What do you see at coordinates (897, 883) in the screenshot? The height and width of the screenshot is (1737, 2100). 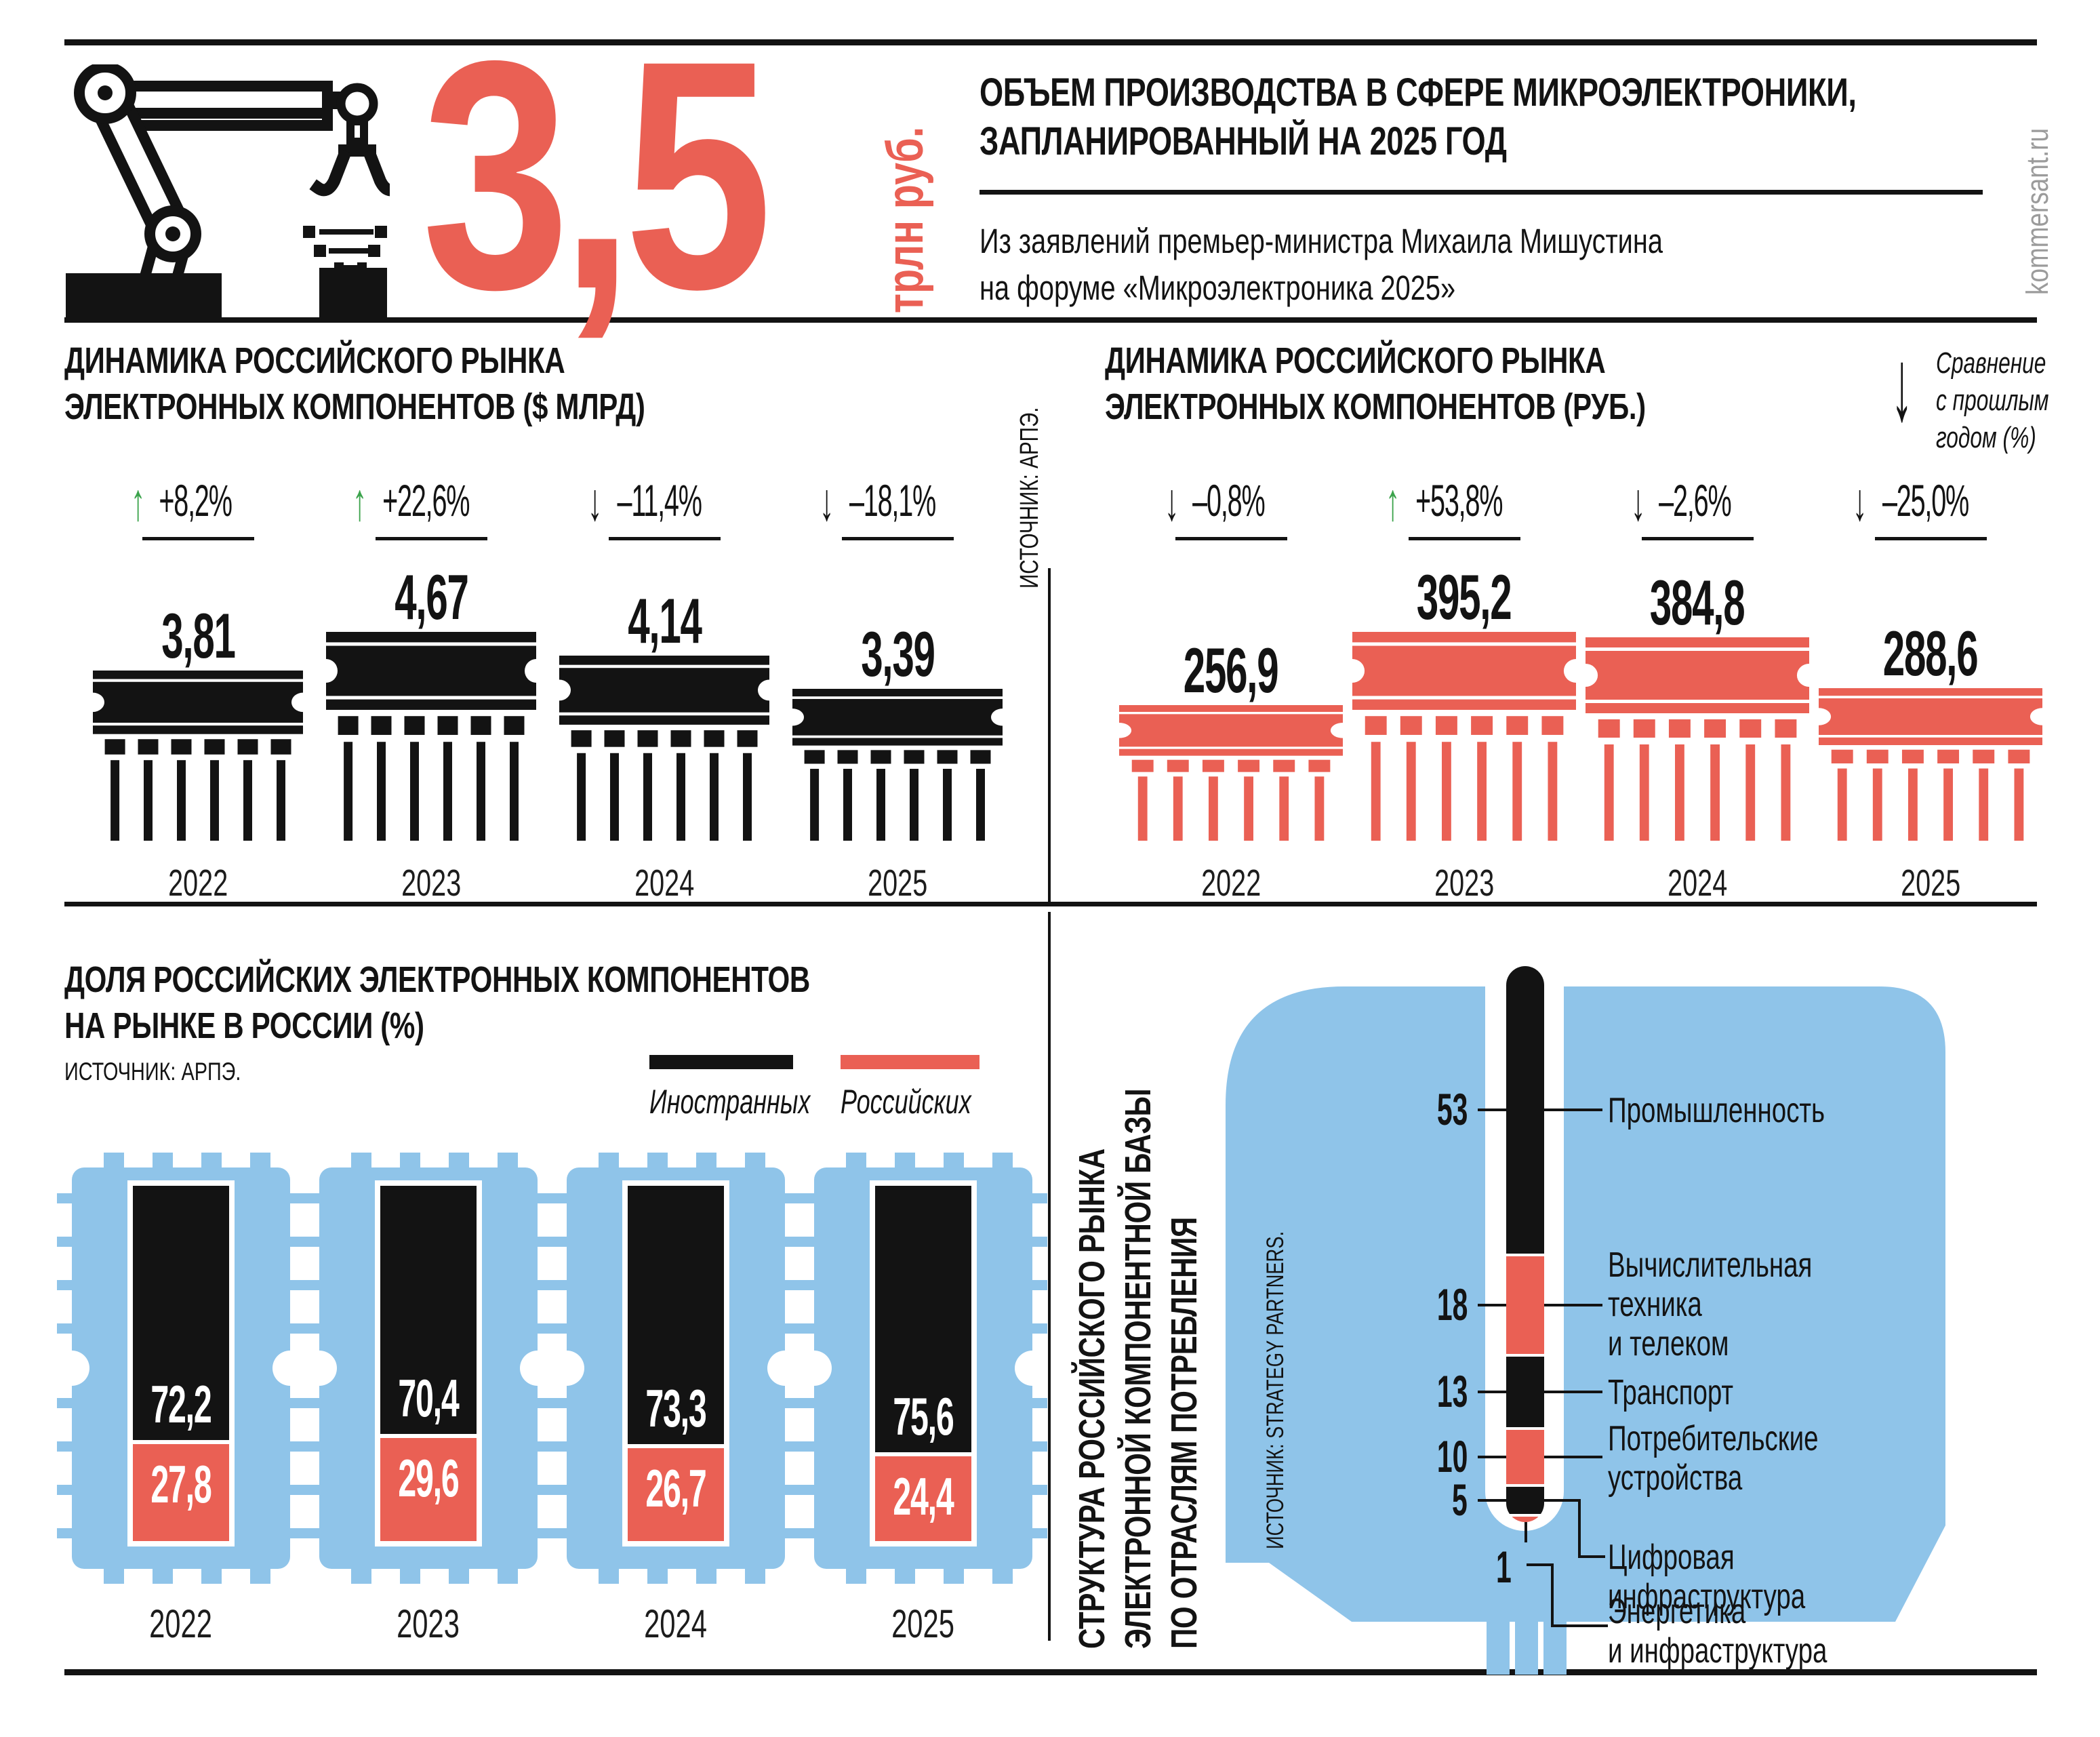 I see `year-label-usd-2025: 2025` at bounding box center [897, 883].